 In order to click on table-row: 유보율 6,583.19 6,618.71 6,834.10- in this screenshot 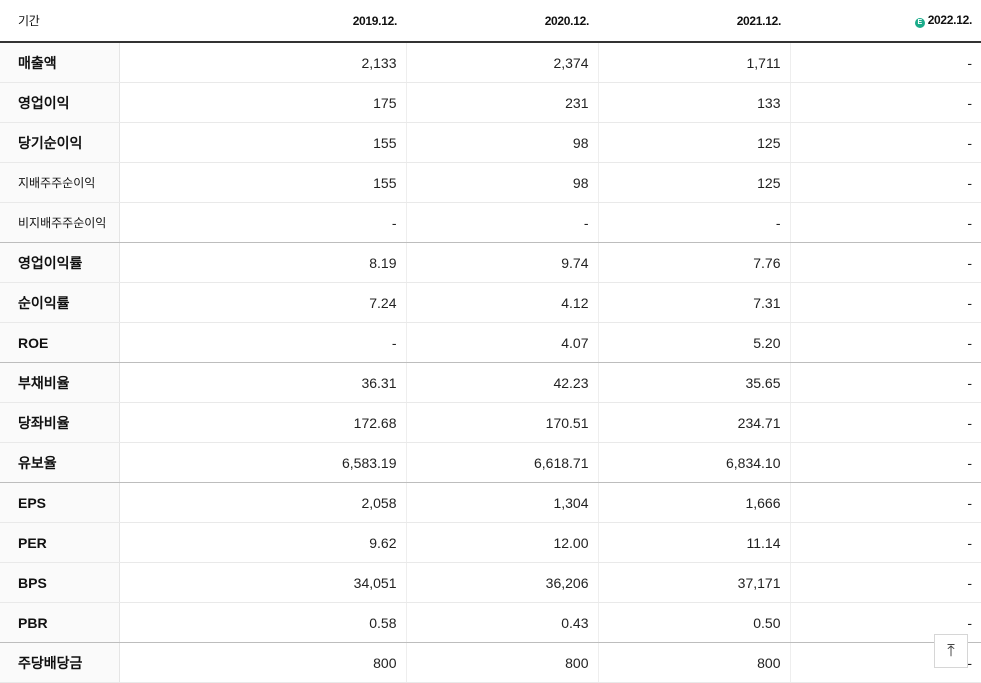, I will do `click(490, 462)`.